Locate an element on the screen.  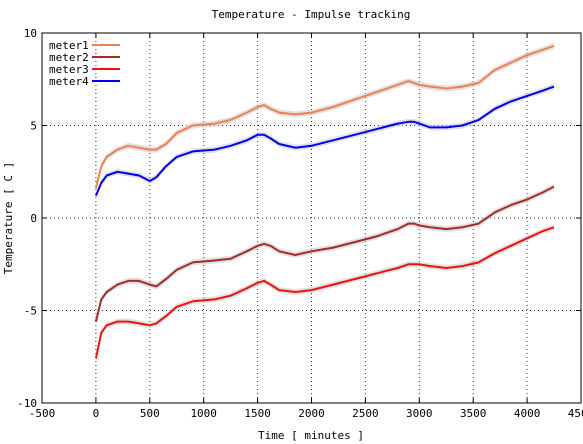
chart-title: Temperature - Impulse tracking is located at coordinates (311, 14).